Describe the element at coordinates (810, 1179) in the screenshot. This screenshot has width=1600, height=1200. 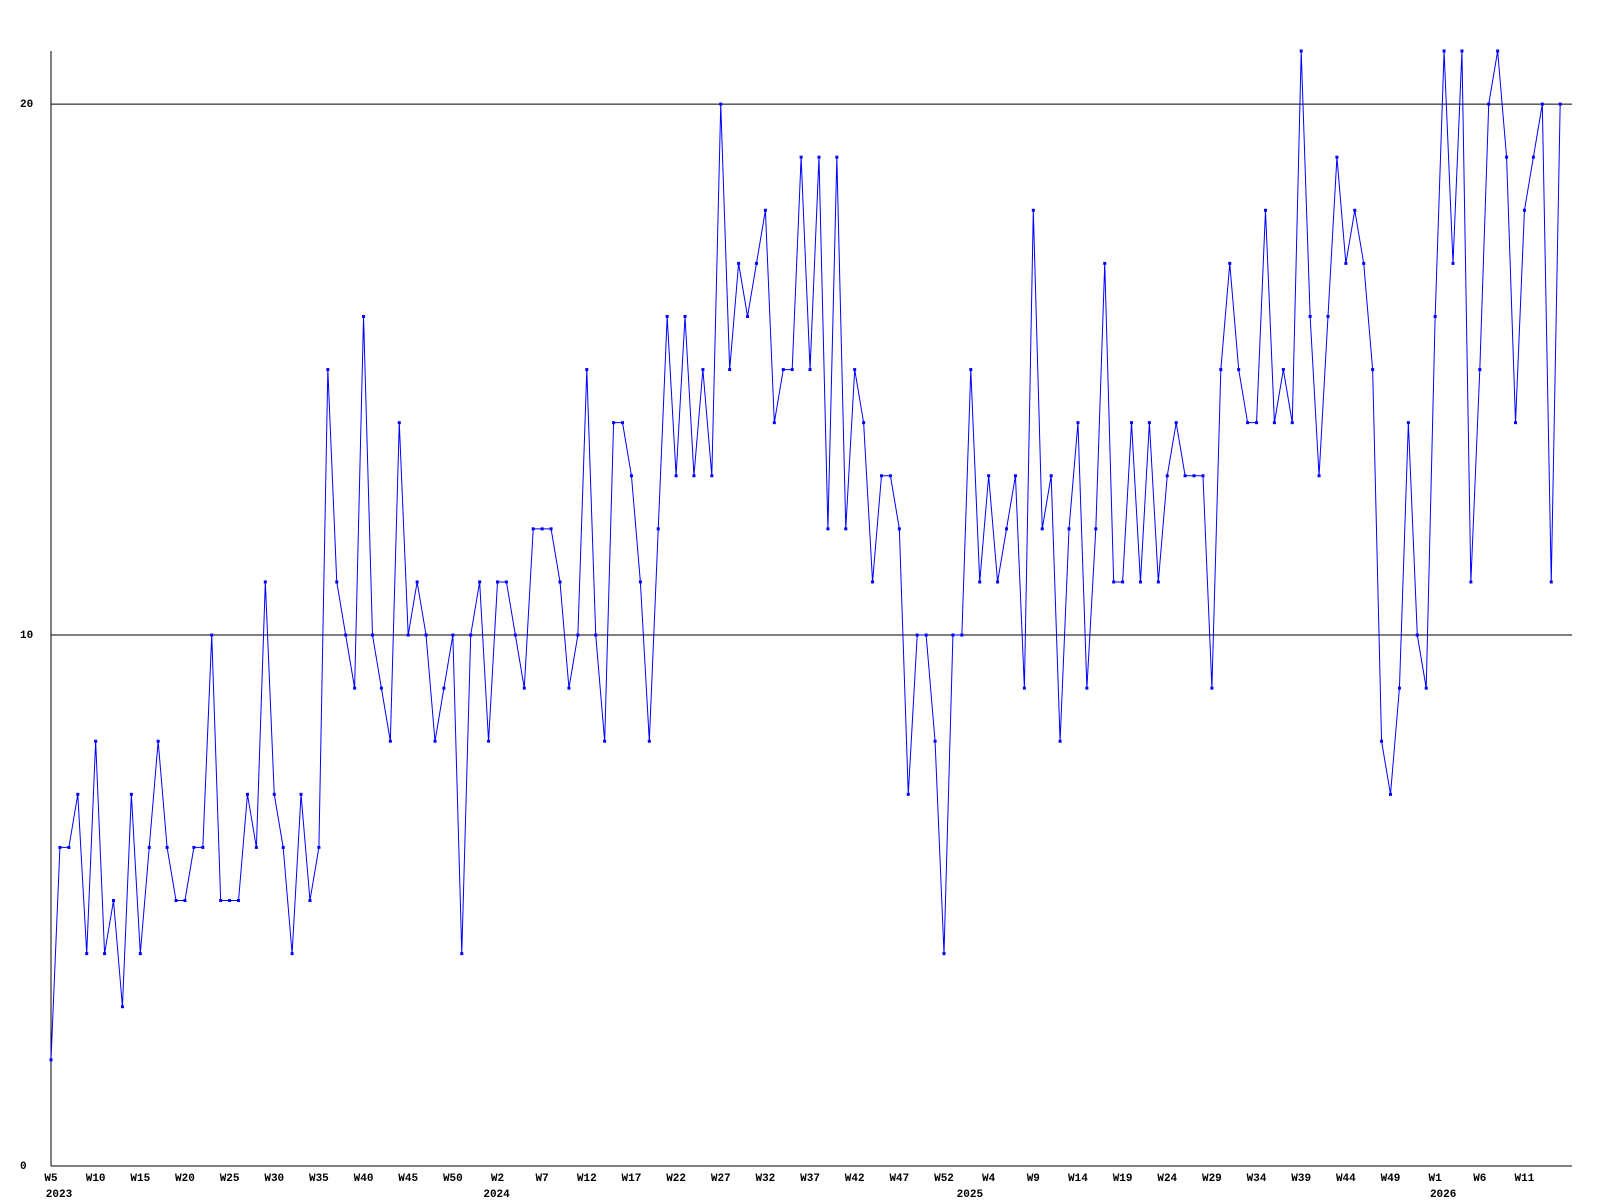
I see `x-tick-label: W37` at that location.